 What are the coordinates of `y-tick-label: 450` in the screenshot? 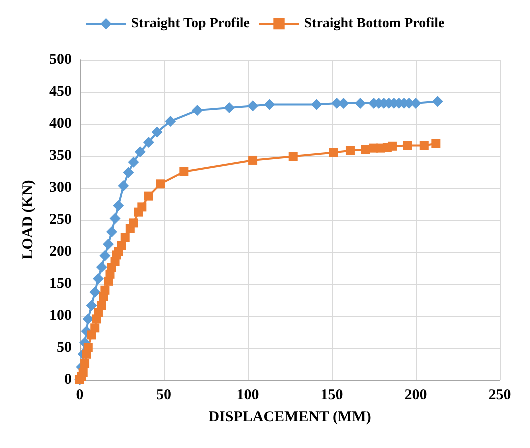 It's located at (61, 92).